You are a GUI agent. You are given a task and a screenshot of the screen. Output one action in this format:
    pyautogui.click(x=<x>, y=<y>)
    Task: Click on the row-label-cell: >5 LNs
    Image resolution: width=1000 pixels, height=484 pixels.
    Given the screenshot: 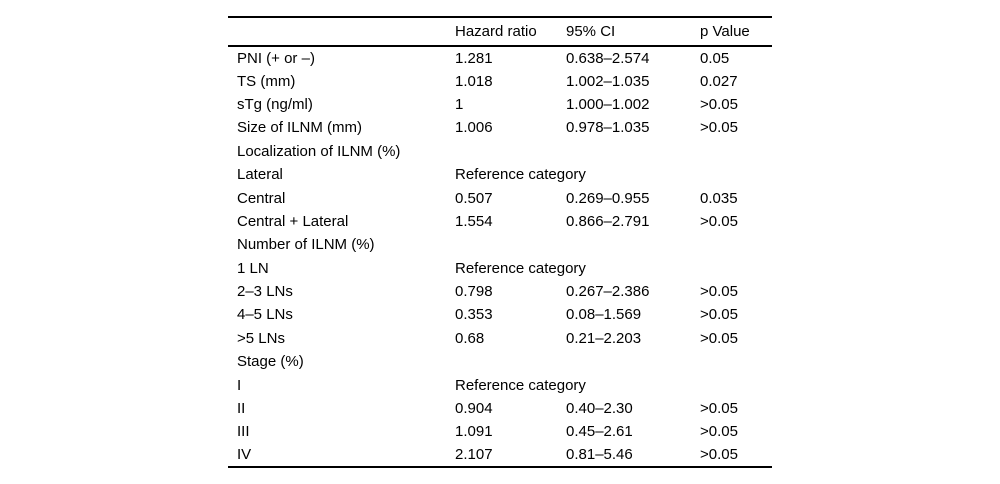 What is the action you would take?
    pyautogui.click(x=261, y=338)
    